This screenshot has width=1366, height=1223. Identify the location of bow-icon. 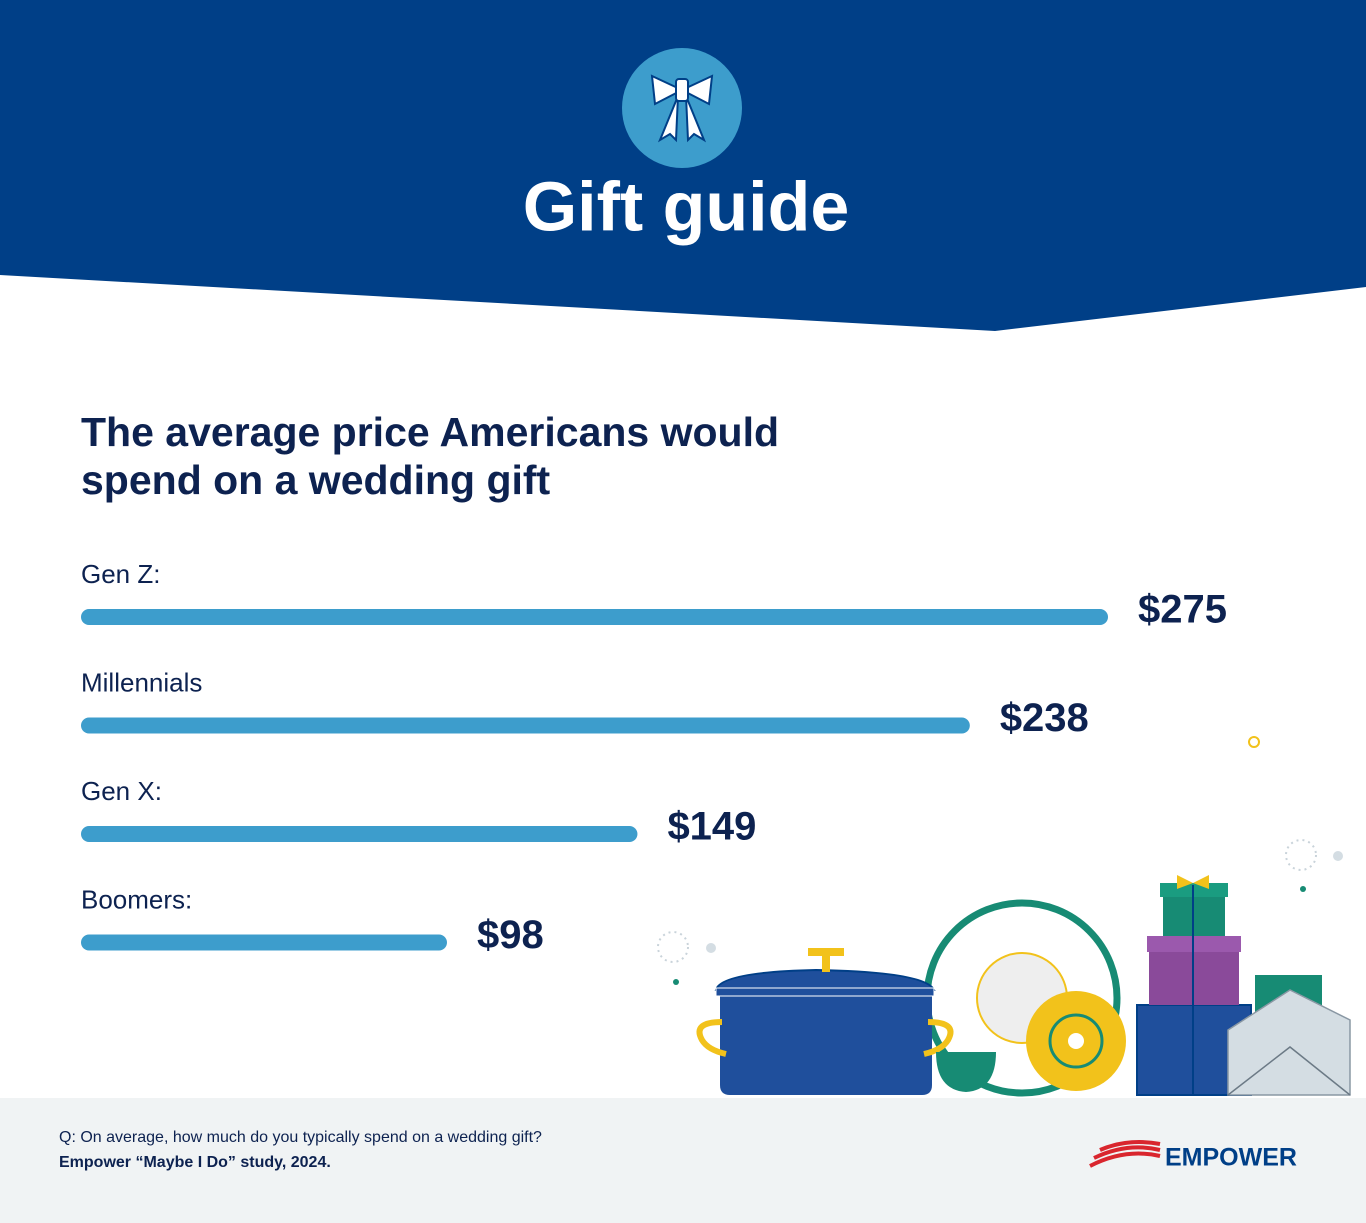
(682, 108).